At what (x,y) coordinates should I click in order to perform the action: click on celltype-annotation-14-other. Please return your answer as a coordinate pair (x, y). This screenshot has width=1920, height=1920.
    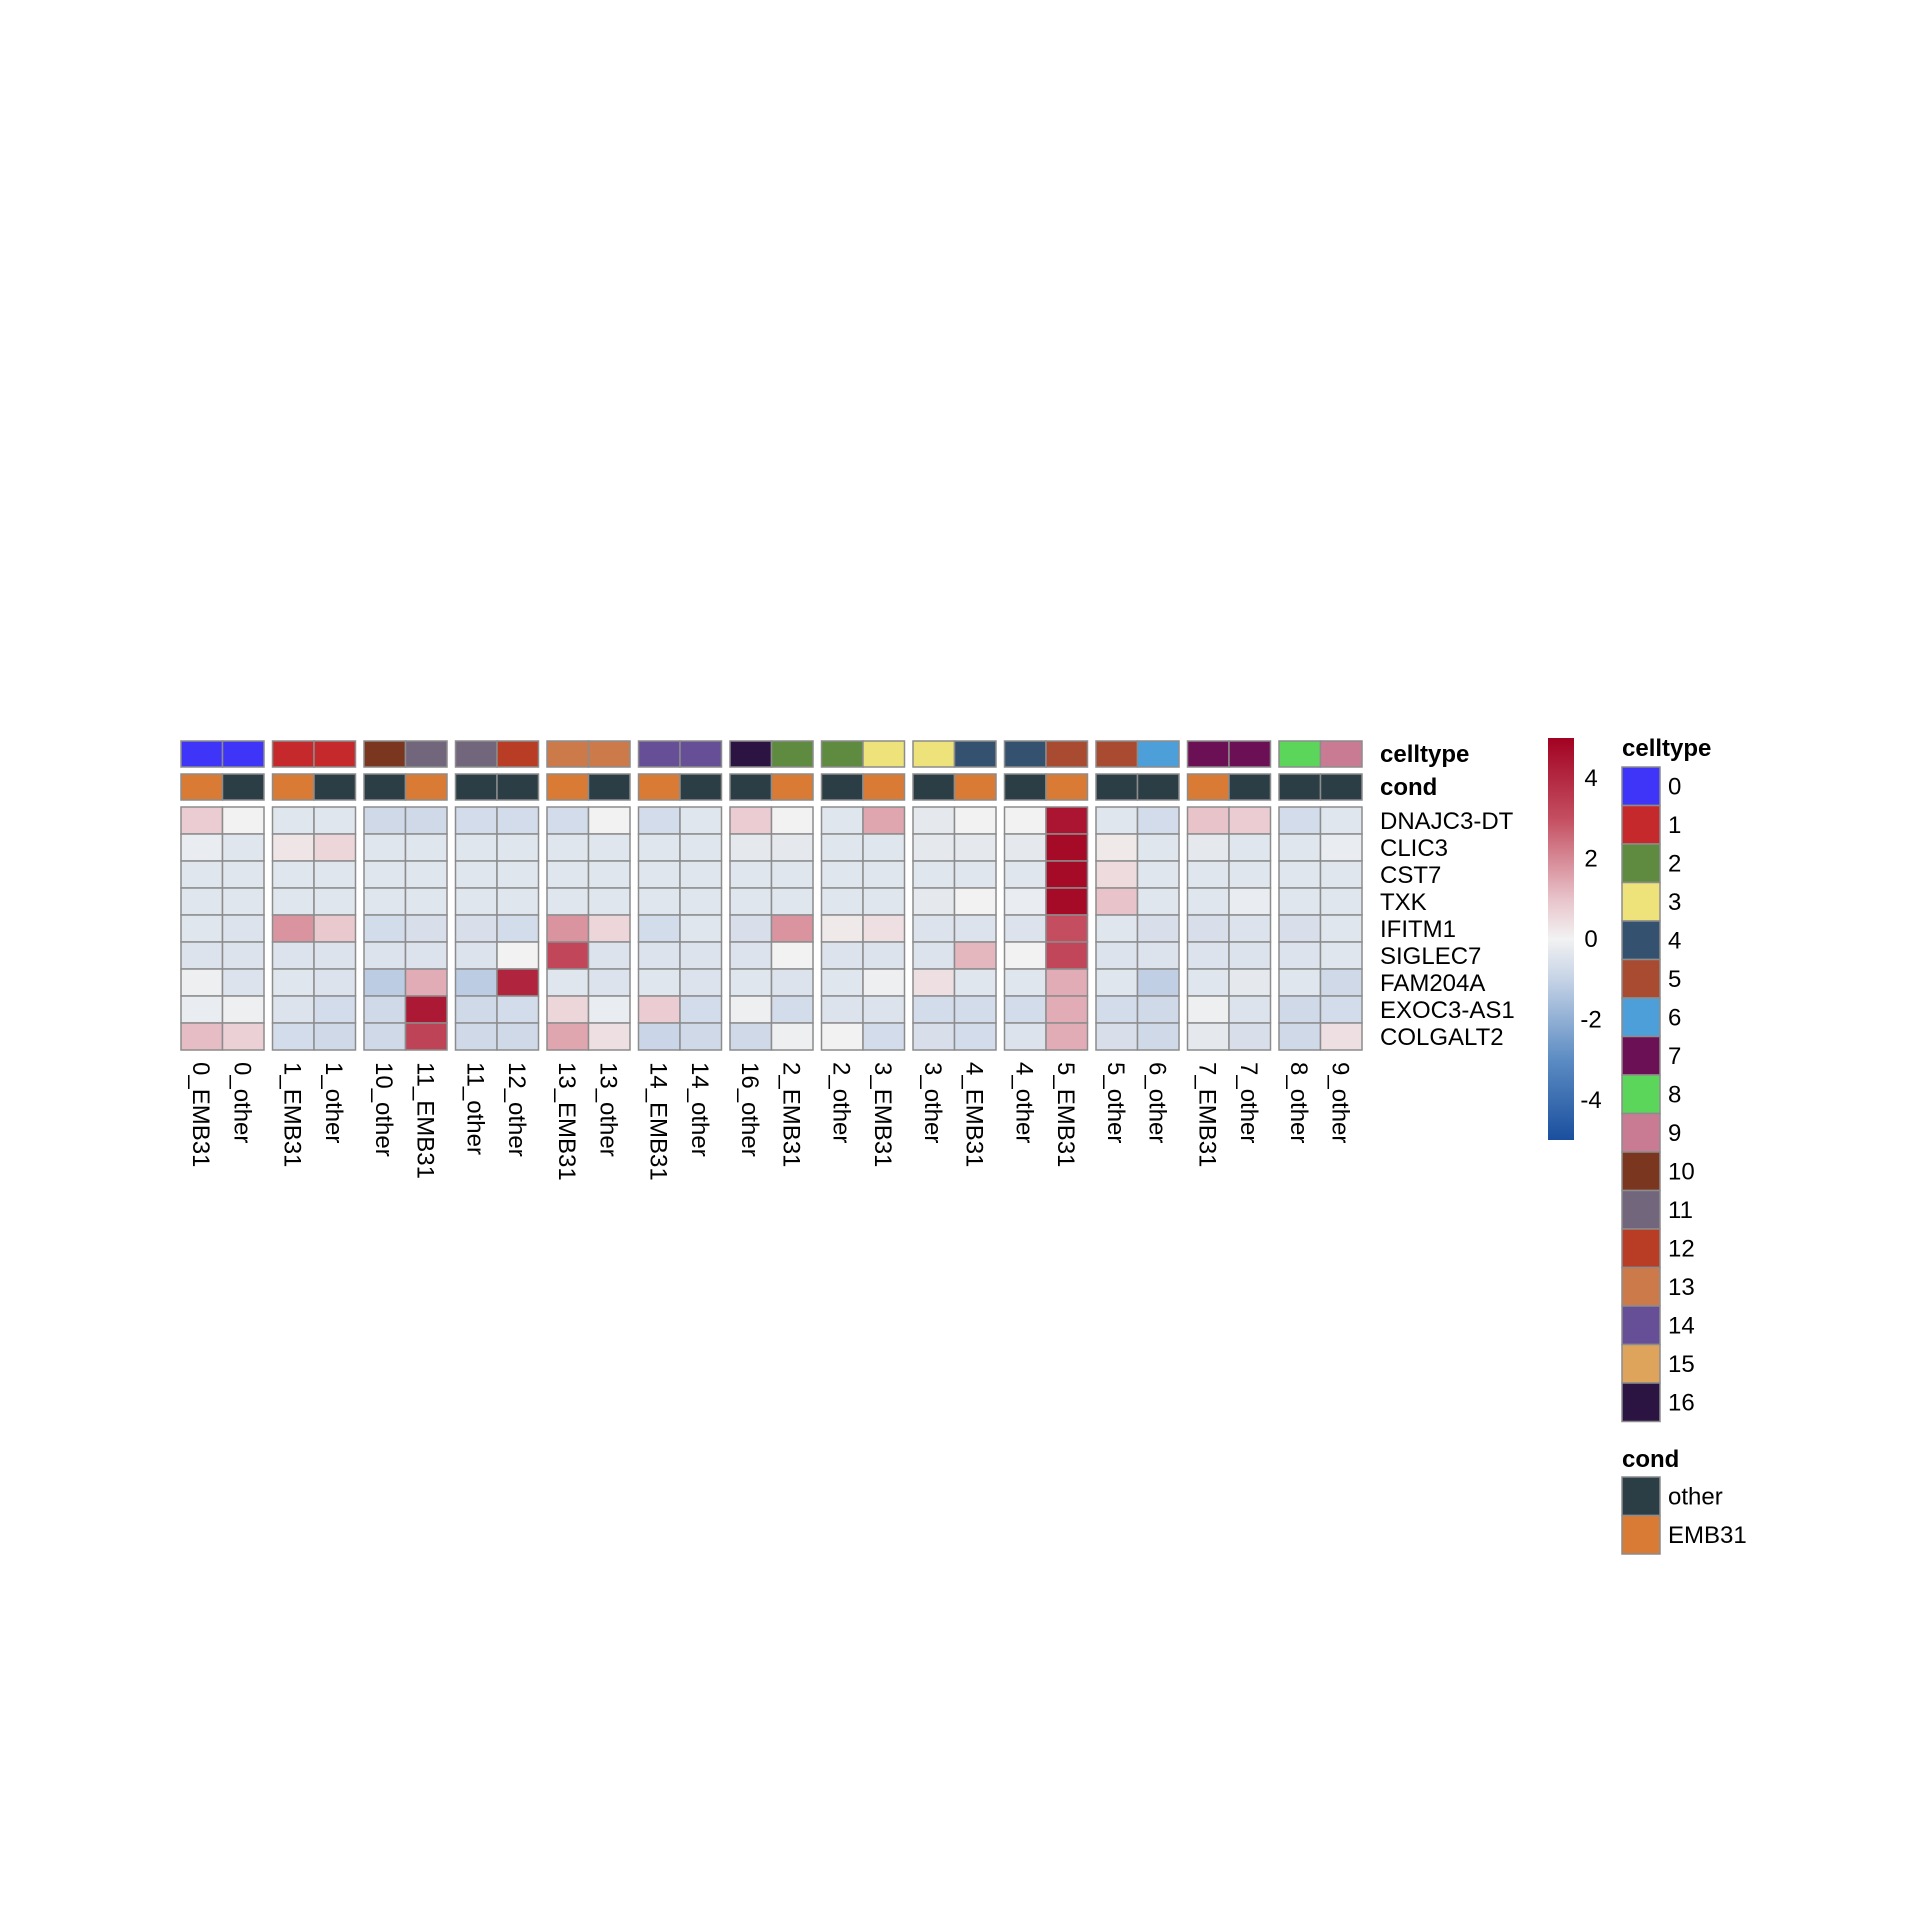
    Looking at the image, I should click on (701, 754).